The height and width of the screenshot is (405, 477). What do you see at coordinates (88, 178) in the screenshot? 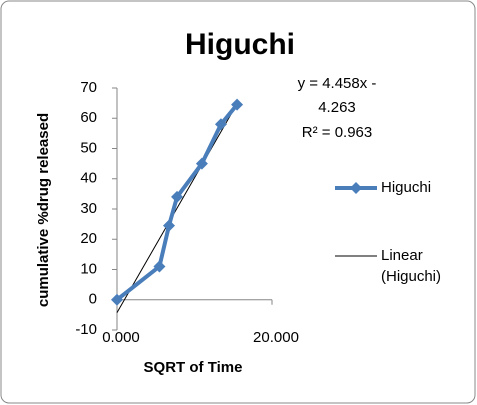
I see `y-tick-label: 40` at bounding box center [88, 178].